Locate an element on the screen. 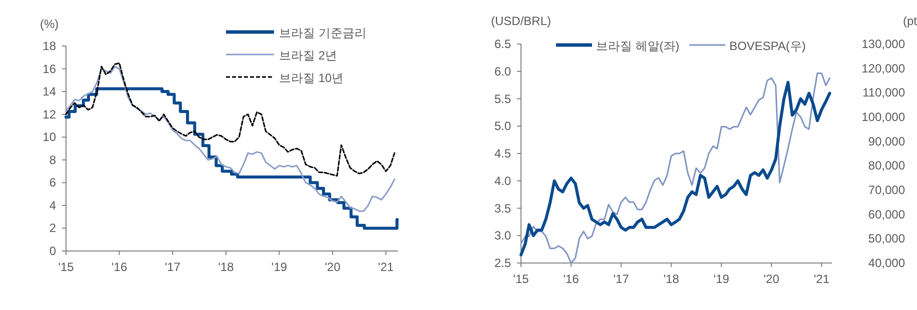 Image resolution: width=917 pixels, height=310 pixels. y-tick-label: 5.5 is located at coordinates (503, 99).